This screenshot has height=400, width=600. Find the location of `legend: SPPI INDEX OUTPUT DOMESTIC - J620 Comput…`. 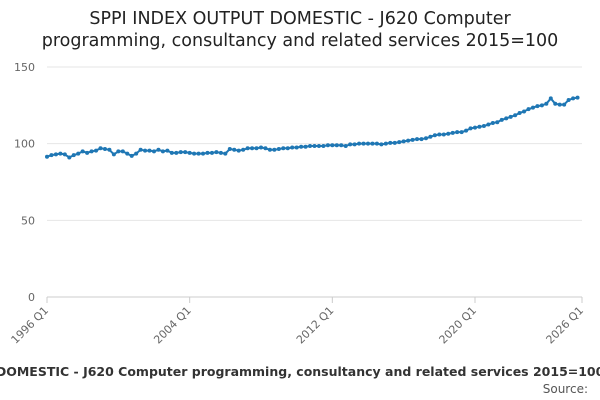

legend: SPPI INDEX OUTPUT DOMESTIC - J620 Comput… is located at coordinates (300, 371).